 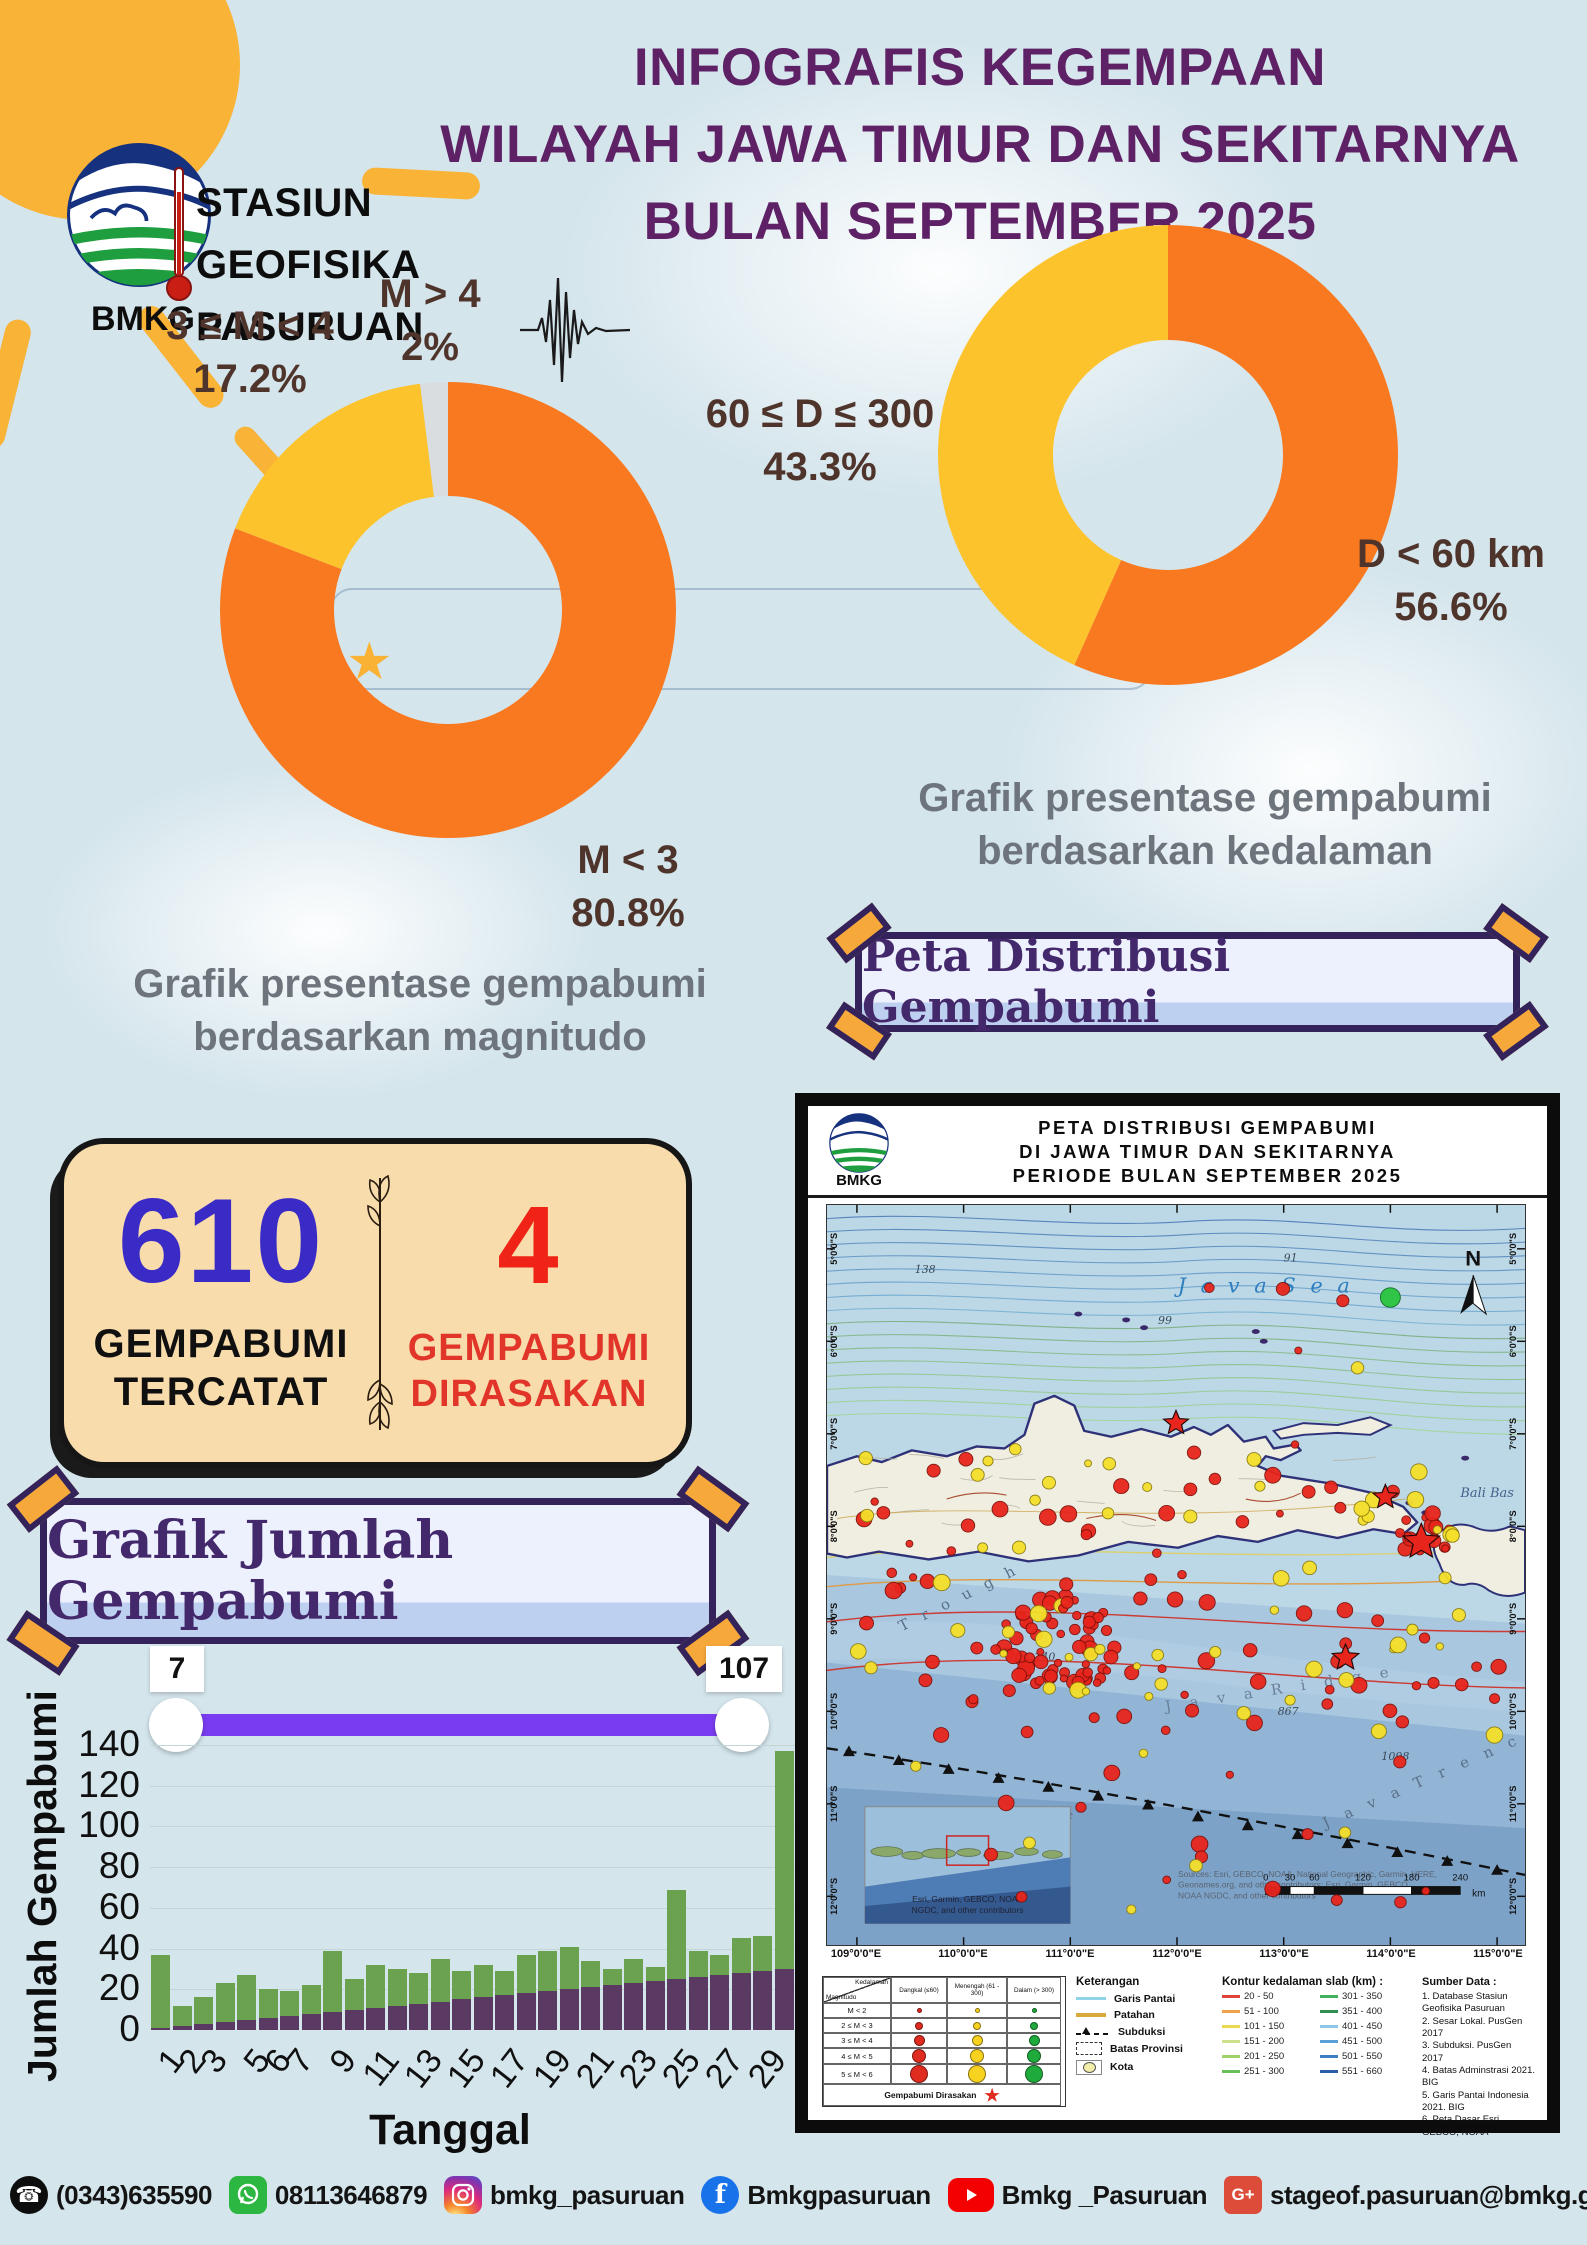 What do you see at coordinates (247, 2195) in the screenshot?
I see `whatsapp-icon` at bounding box center [247, 2195].